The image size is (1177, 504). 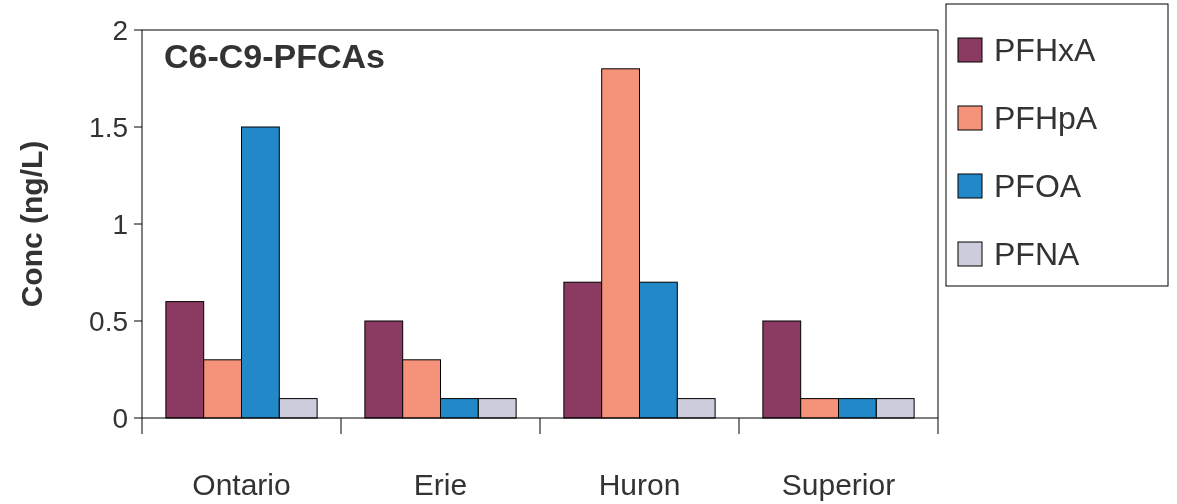 What do you see at coordinates (1038, 186) in the screenshot?
I see `legend-label: PFOA` at bounding box center [1038, 186].